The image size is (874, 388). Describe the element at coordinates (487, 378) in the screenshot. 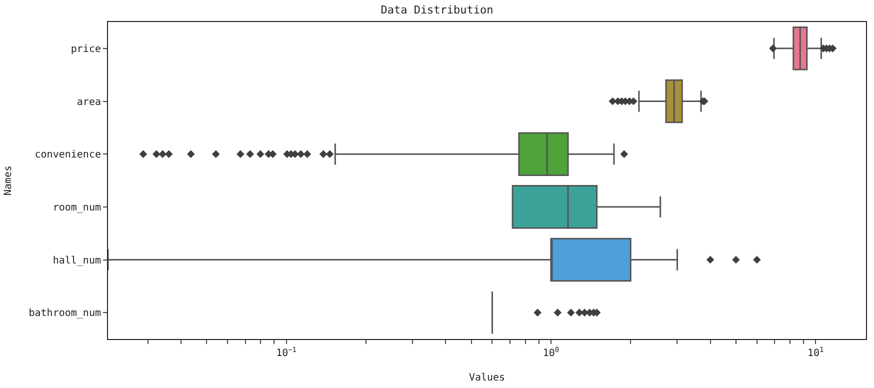

I see `x-axis-title: Values` at that location.